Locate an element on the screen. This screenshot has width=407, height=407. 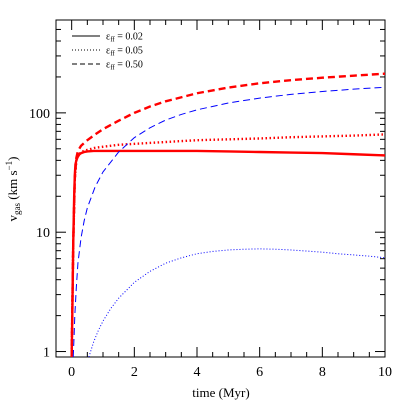
x-tick-label: 4 is located at coordinates (197, 372).